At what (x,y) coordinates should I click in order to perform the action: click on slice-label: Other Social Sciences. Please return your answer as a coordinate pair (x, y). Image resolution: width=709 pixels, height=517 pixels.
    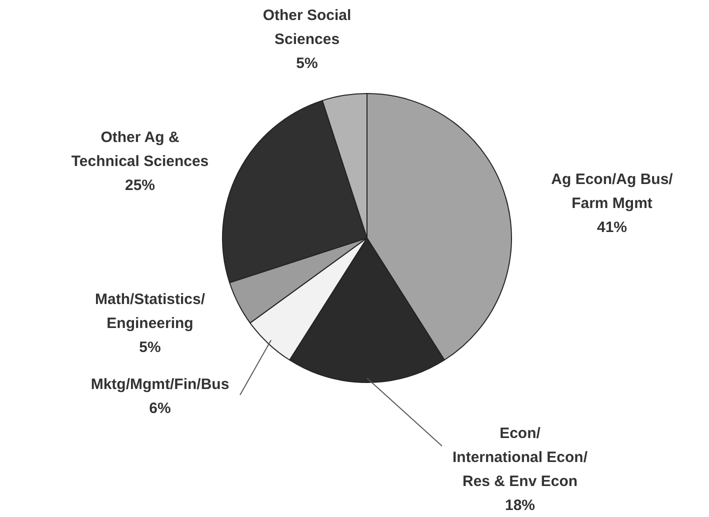
    Looking at the image, I should click on (307, 27).